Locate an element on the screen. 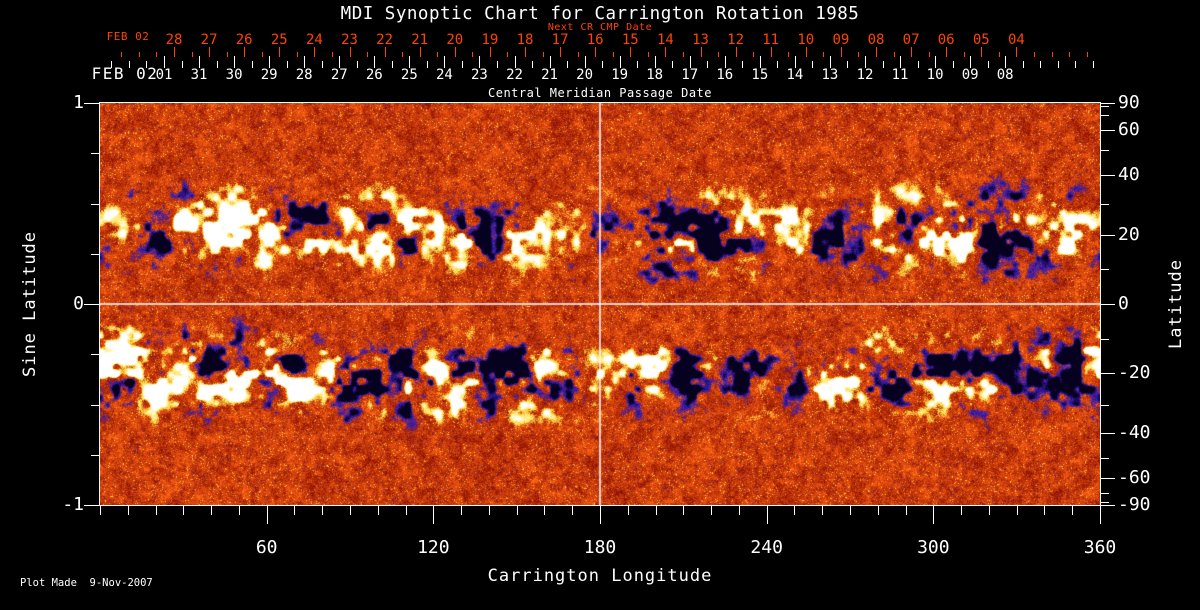 Image resolution: width=1200 pixels, height=610 pixels. next-cr-day-label: 10 is located at coordinates (806, 40).